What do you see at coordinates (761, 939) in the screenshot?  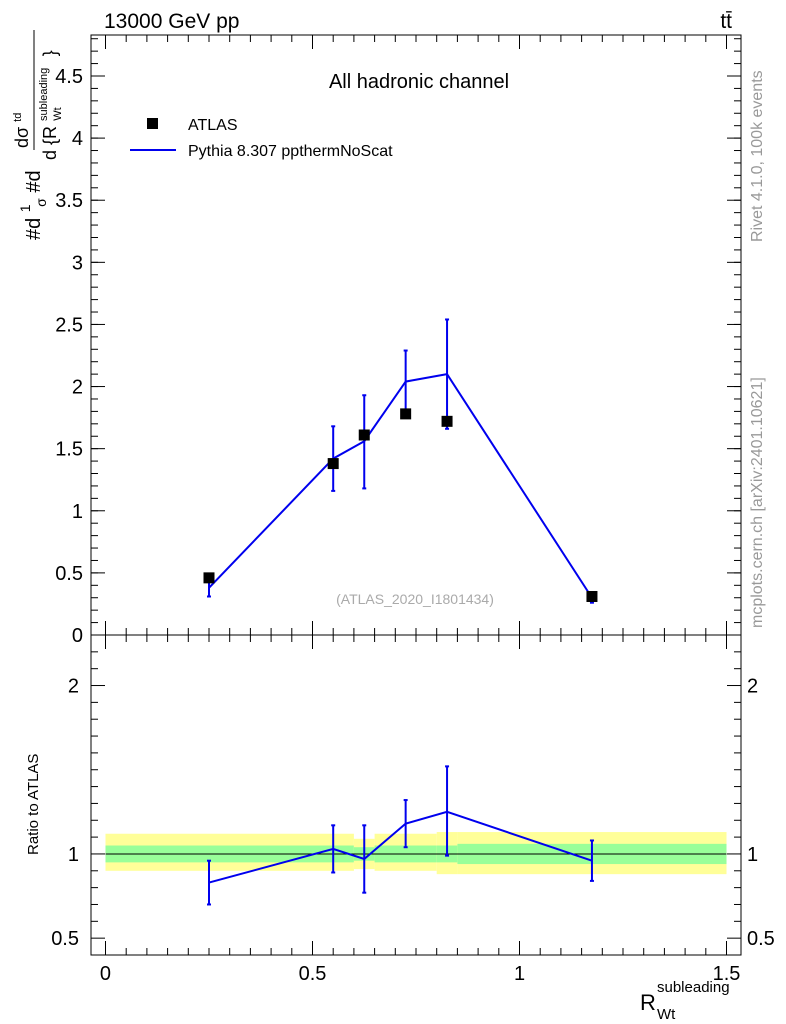 I see `ratio-ytick-label-right: 0.5` at bounding box center [761, 939].